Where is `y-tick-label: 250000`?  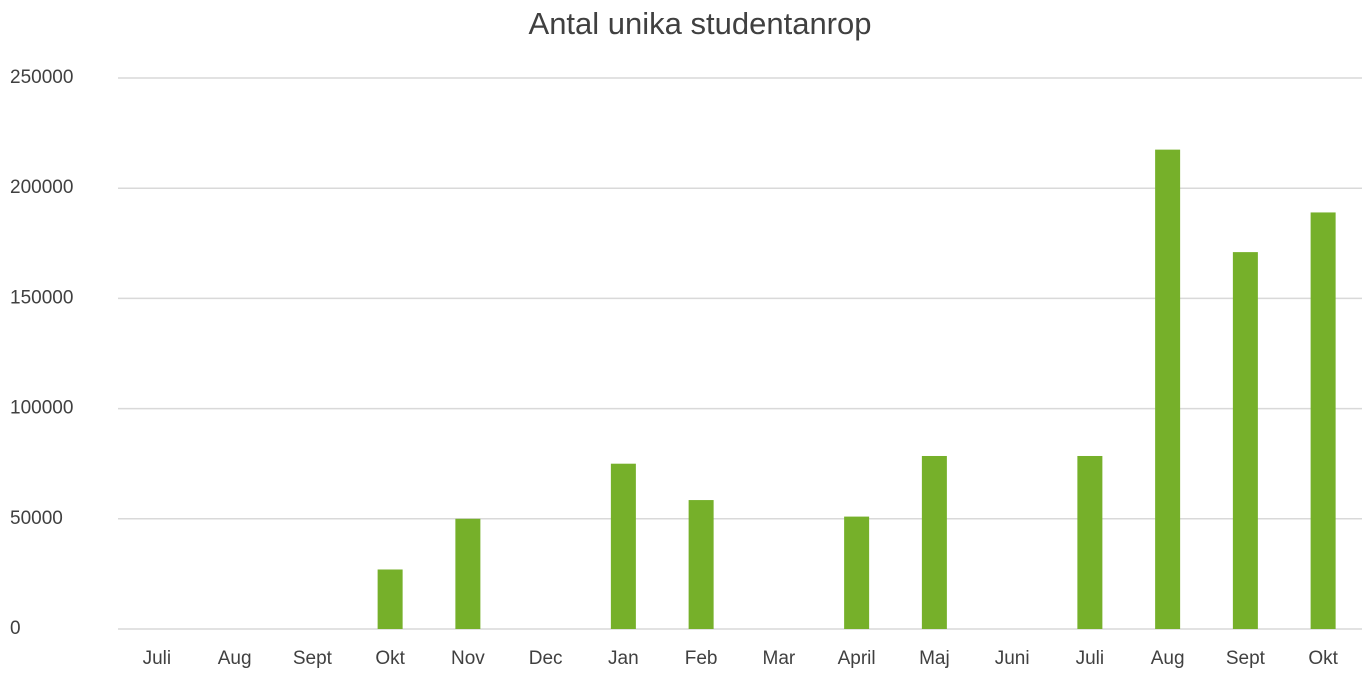
y-tick-label: 250000 is located at coordinates (41, 77).